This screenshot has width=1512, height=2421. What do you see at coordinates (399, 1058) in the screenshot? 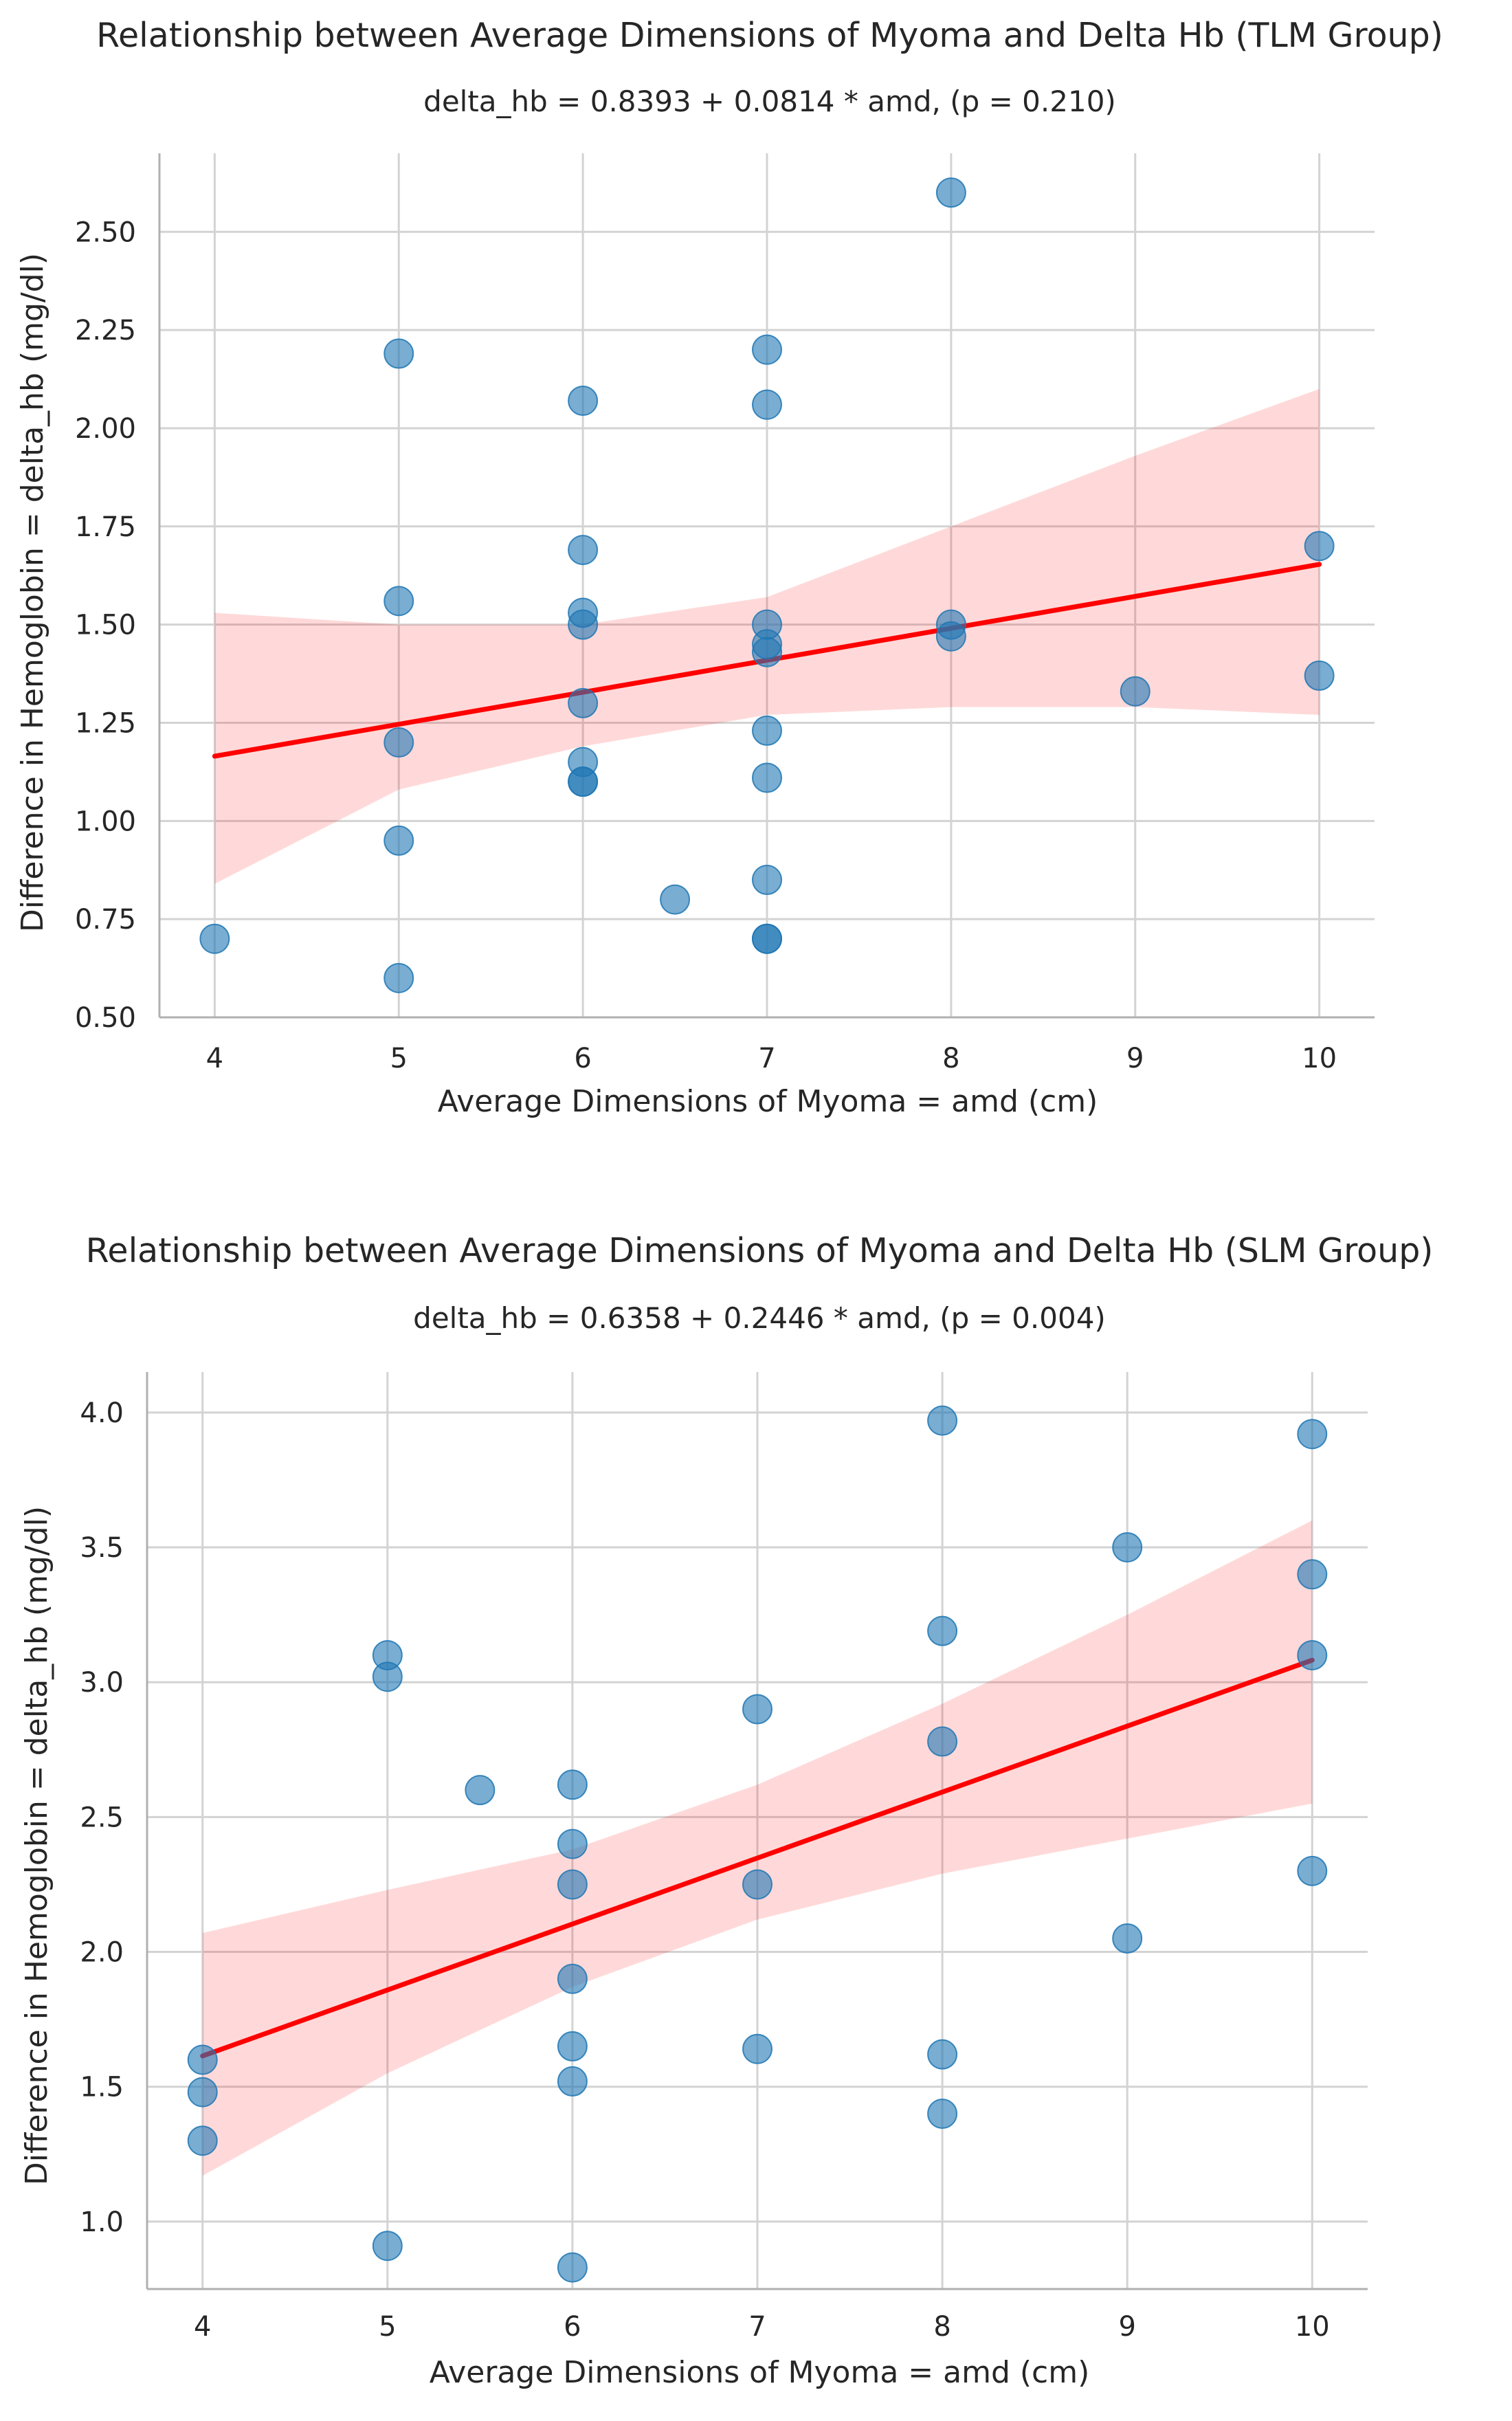
I see `tlm-x-tick-label-1: 5` at bounding box center [399, 1058].